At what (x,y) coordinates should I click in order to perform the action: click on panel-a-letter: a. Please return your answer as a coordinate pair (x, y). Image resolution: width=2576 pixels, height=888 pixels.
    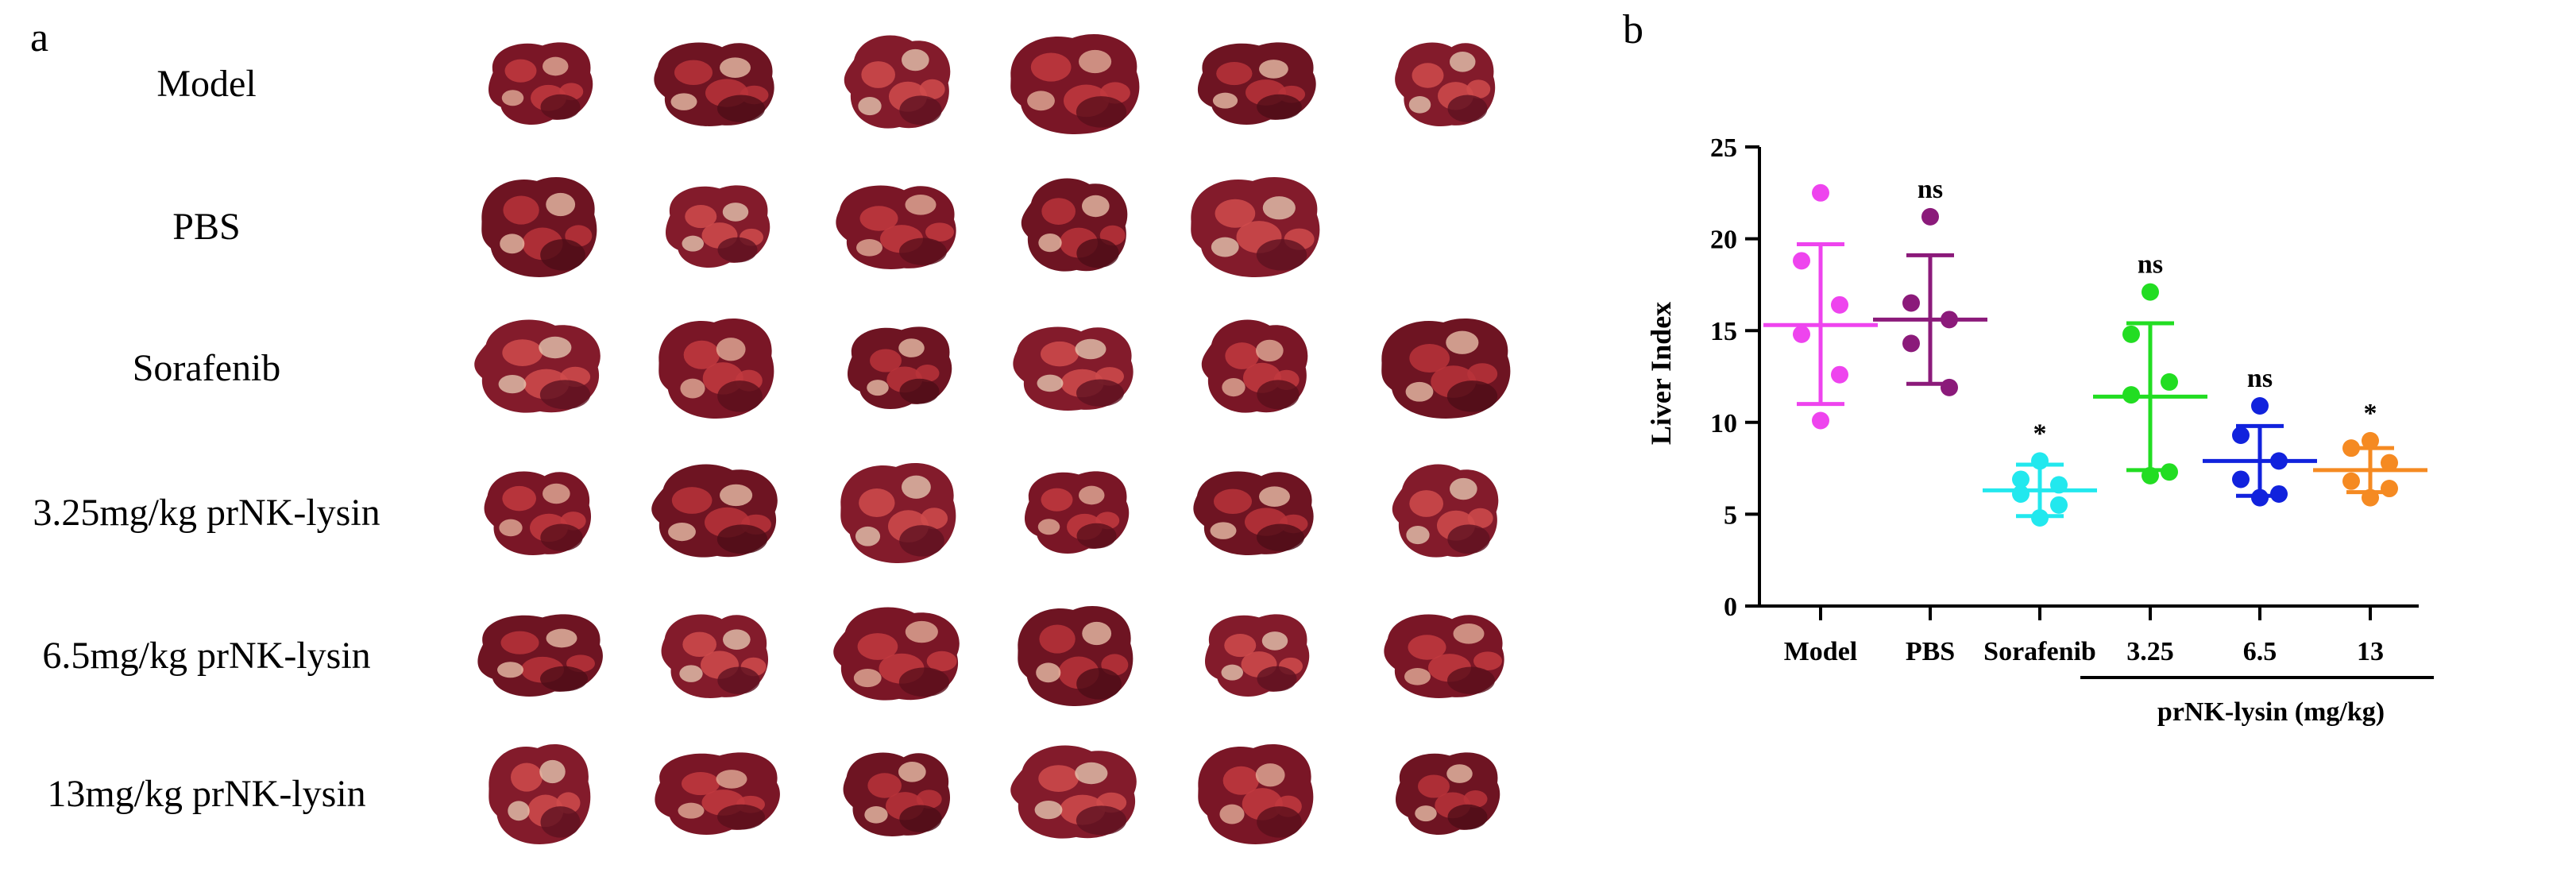
    Looking at the image, I should click on (39, 37).